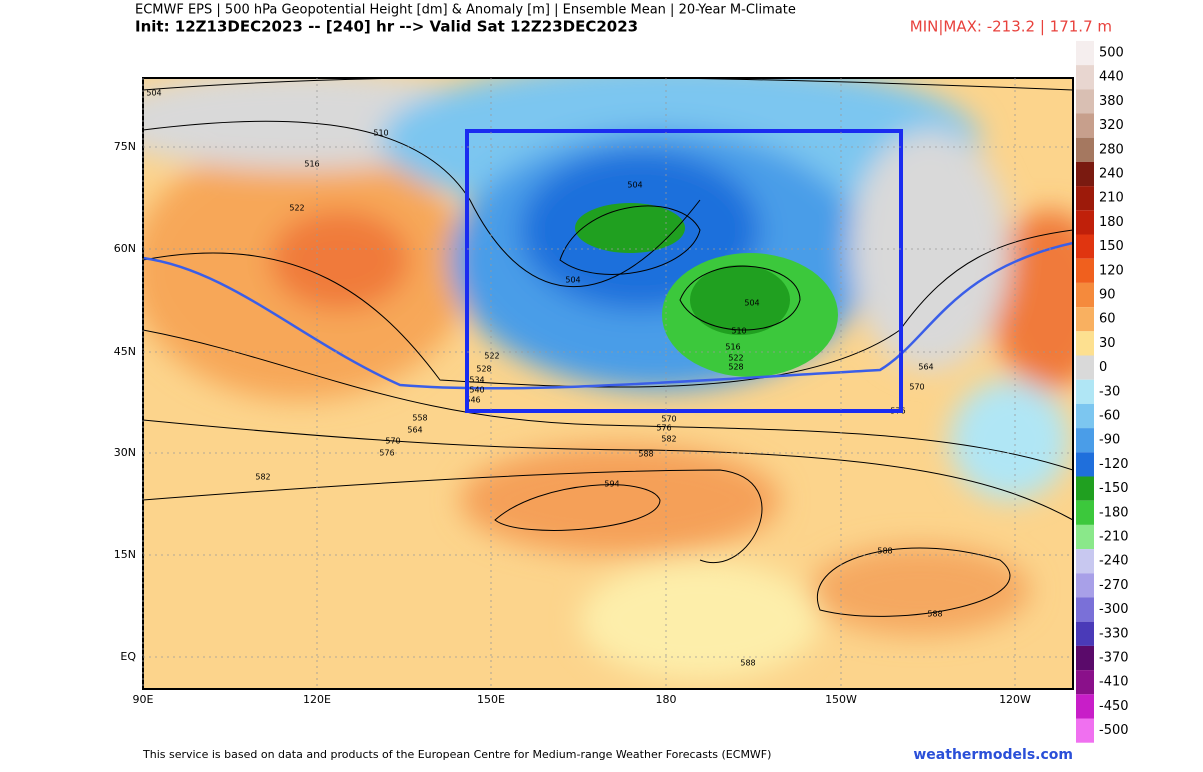 The width and height of the screenshot is (1203, 772). What do you see at coordinates (993, 755) in the screenshot?
I see `site: weathermodels.com` at bounding box center [993, 755].